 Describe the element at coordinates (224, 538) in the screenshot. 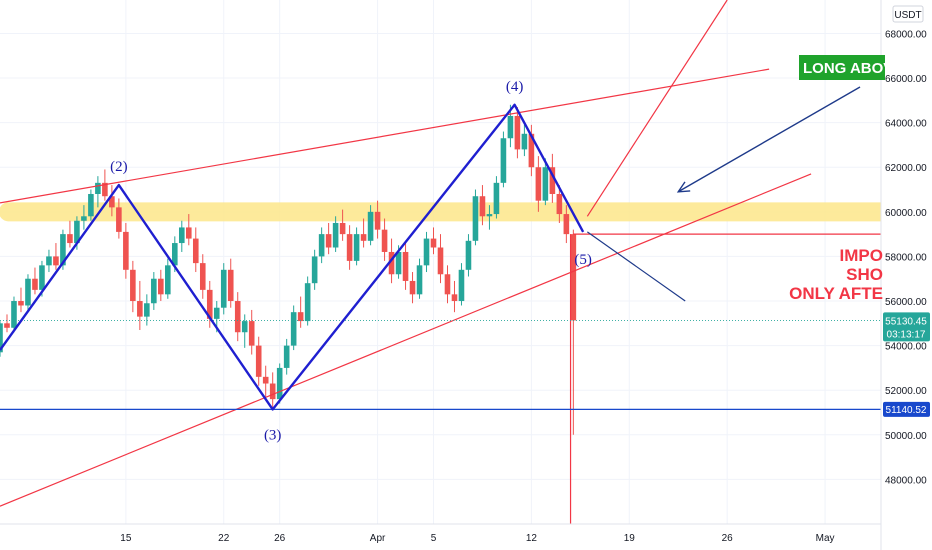

I see `x-tick-label: 22` at that location.